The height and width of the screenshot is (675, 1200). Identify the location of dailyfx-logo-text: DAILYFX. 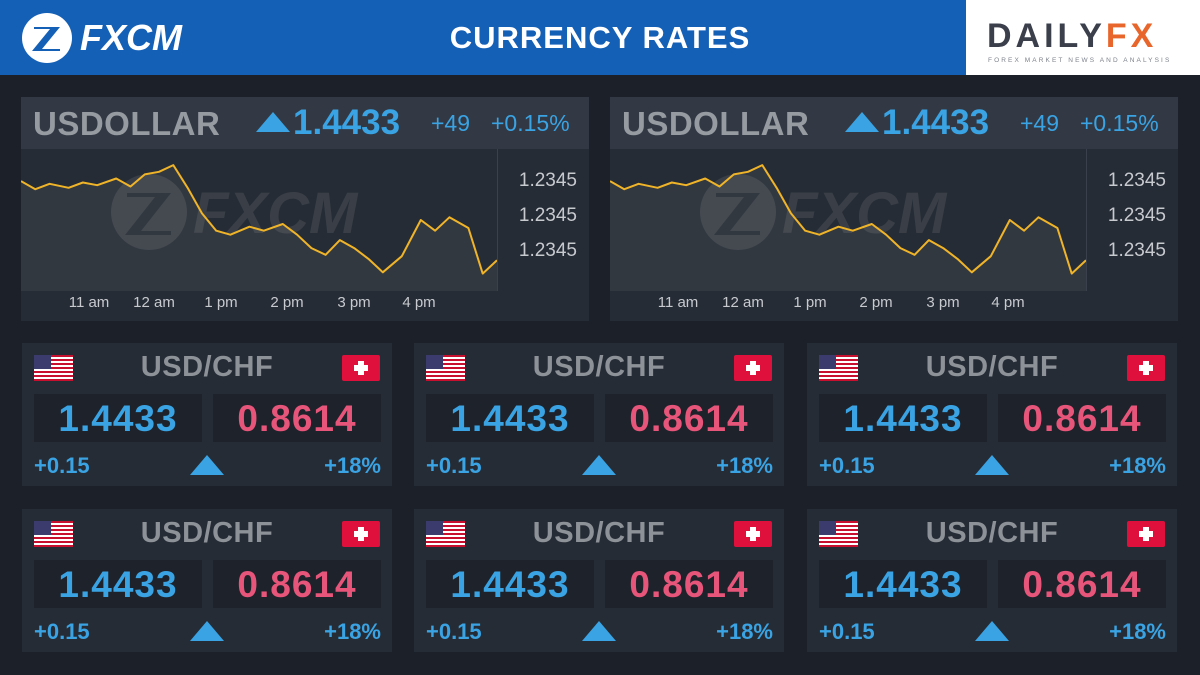
(1072, 36).